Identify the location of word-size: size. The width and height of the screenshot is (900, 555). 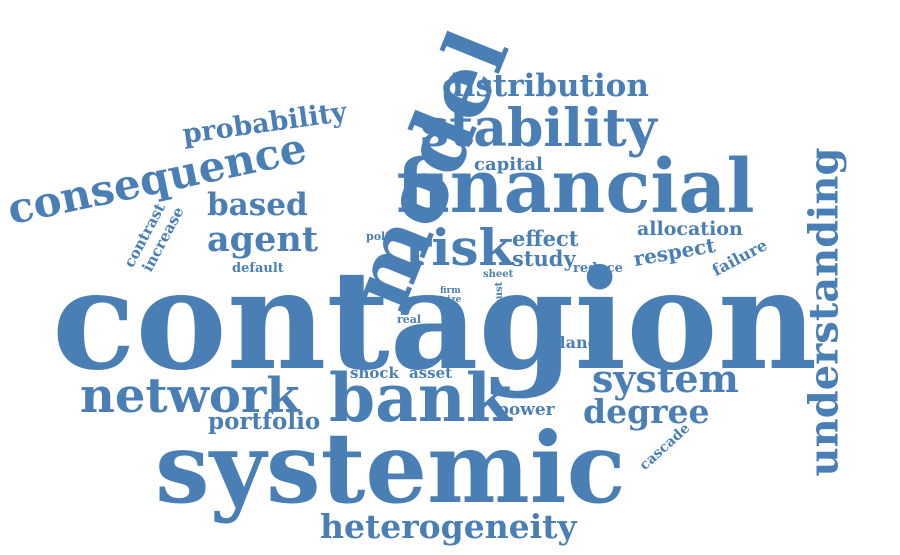
(452, 300).